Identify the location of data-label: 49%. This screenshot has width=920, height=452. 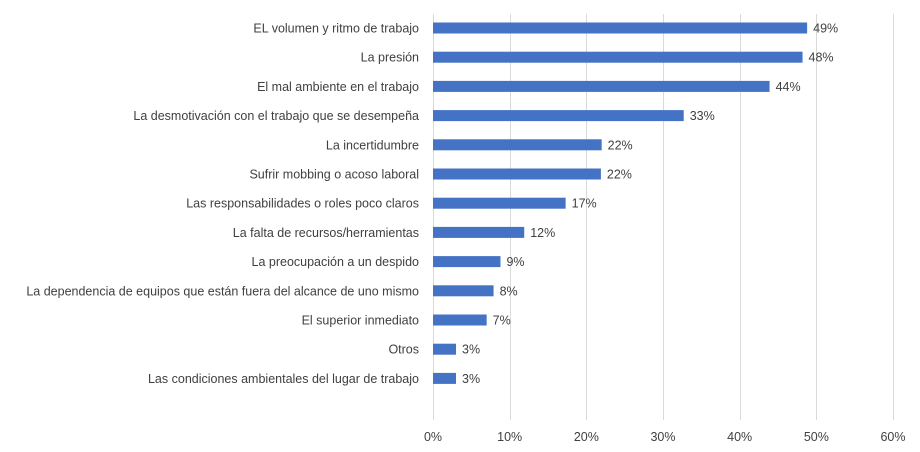
(825, 29).